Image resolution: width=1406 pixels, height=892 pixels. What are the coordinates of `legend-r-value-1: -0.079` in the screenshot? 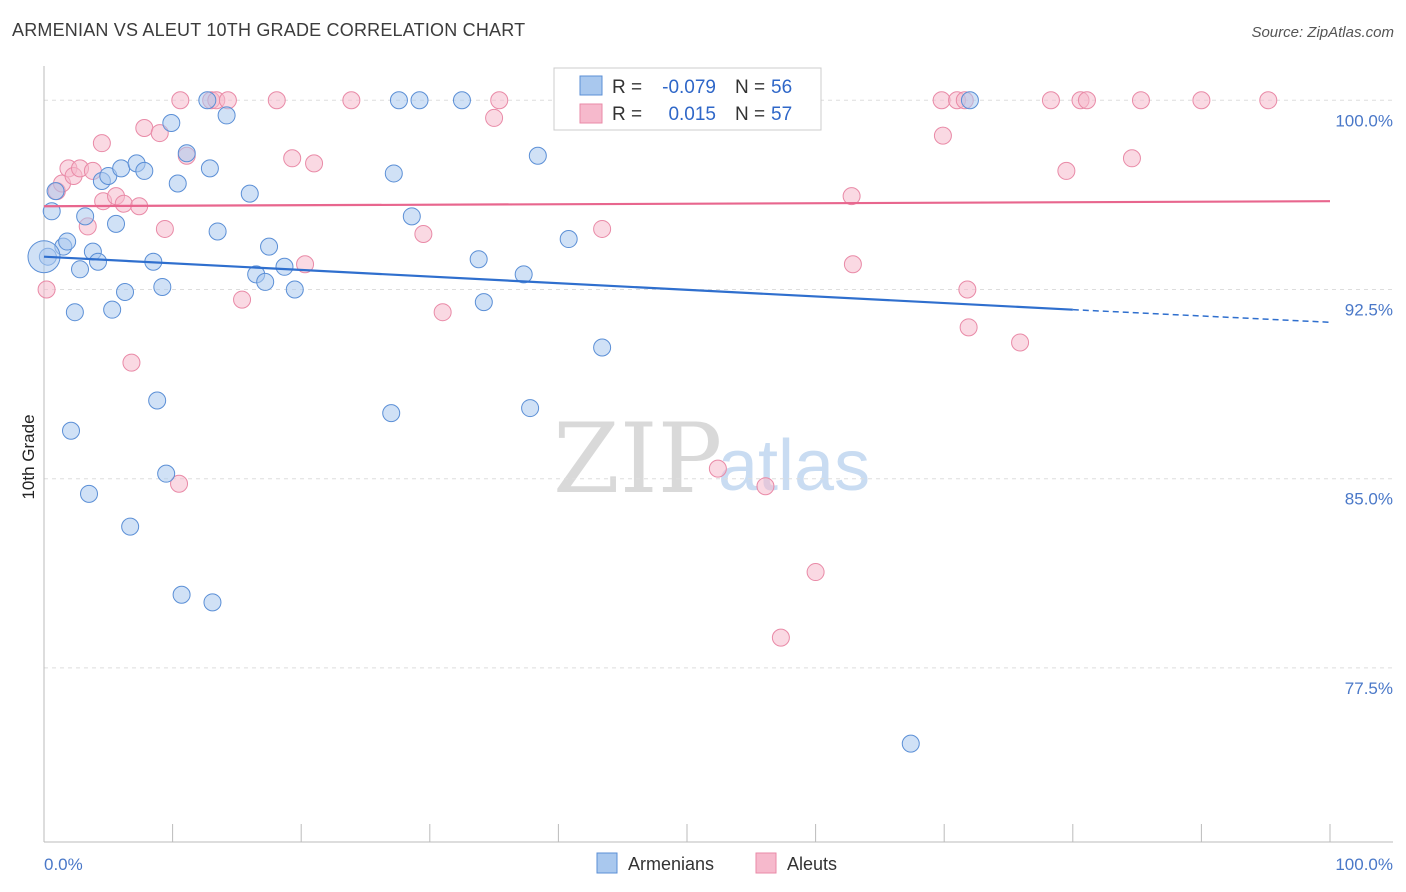 It's located at (689, 87).